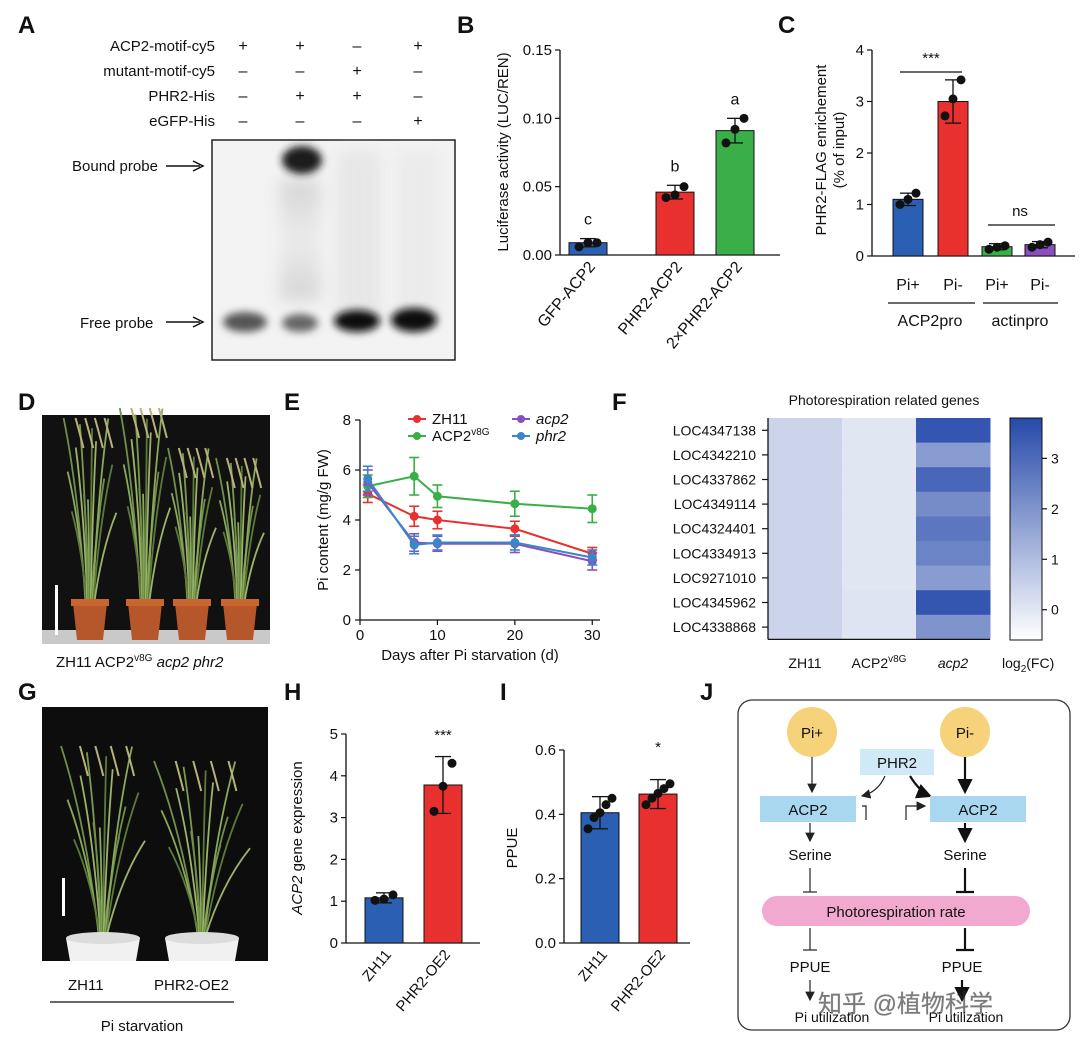 The image size is (1080, 1053). I want to click on x-category-label: ZH11, so click(593, 966).